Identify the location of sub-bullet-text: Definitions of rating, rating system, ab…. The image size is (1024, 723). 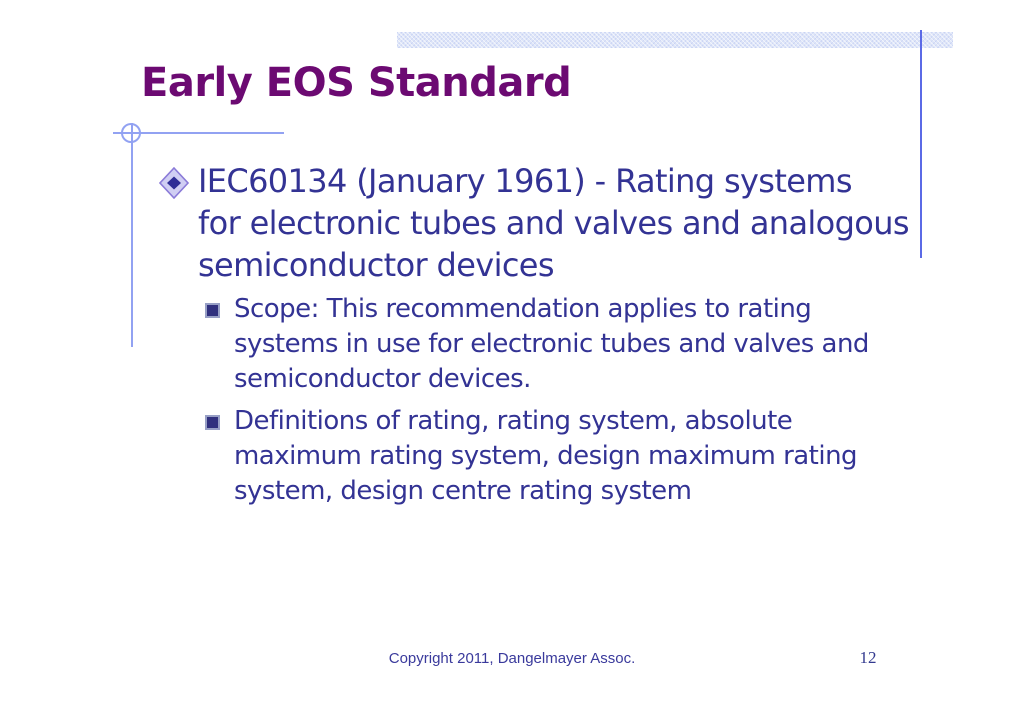
(546, 456).